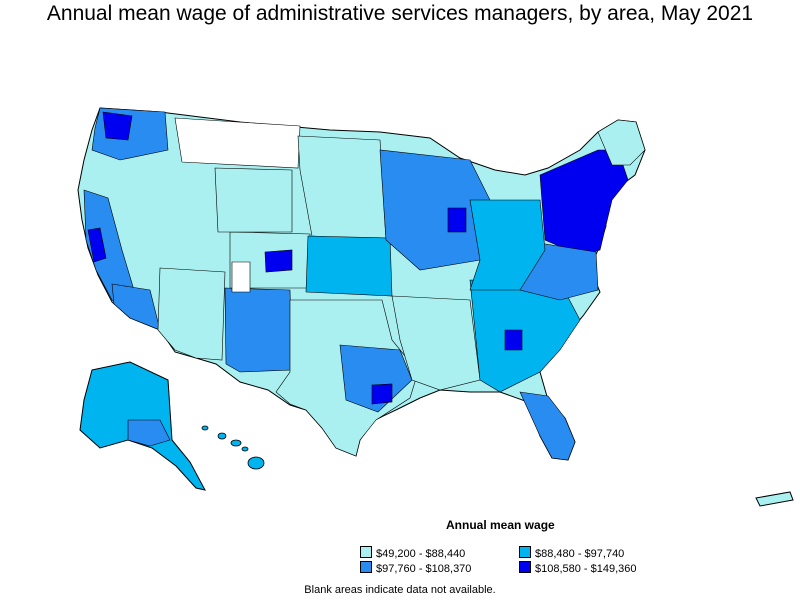 The width and height of the screenshot is (800, 600). What do you see at coordinates (149, 433) in the screenshot?
I see `alaska-south-area` at bounding box center [149, 433].